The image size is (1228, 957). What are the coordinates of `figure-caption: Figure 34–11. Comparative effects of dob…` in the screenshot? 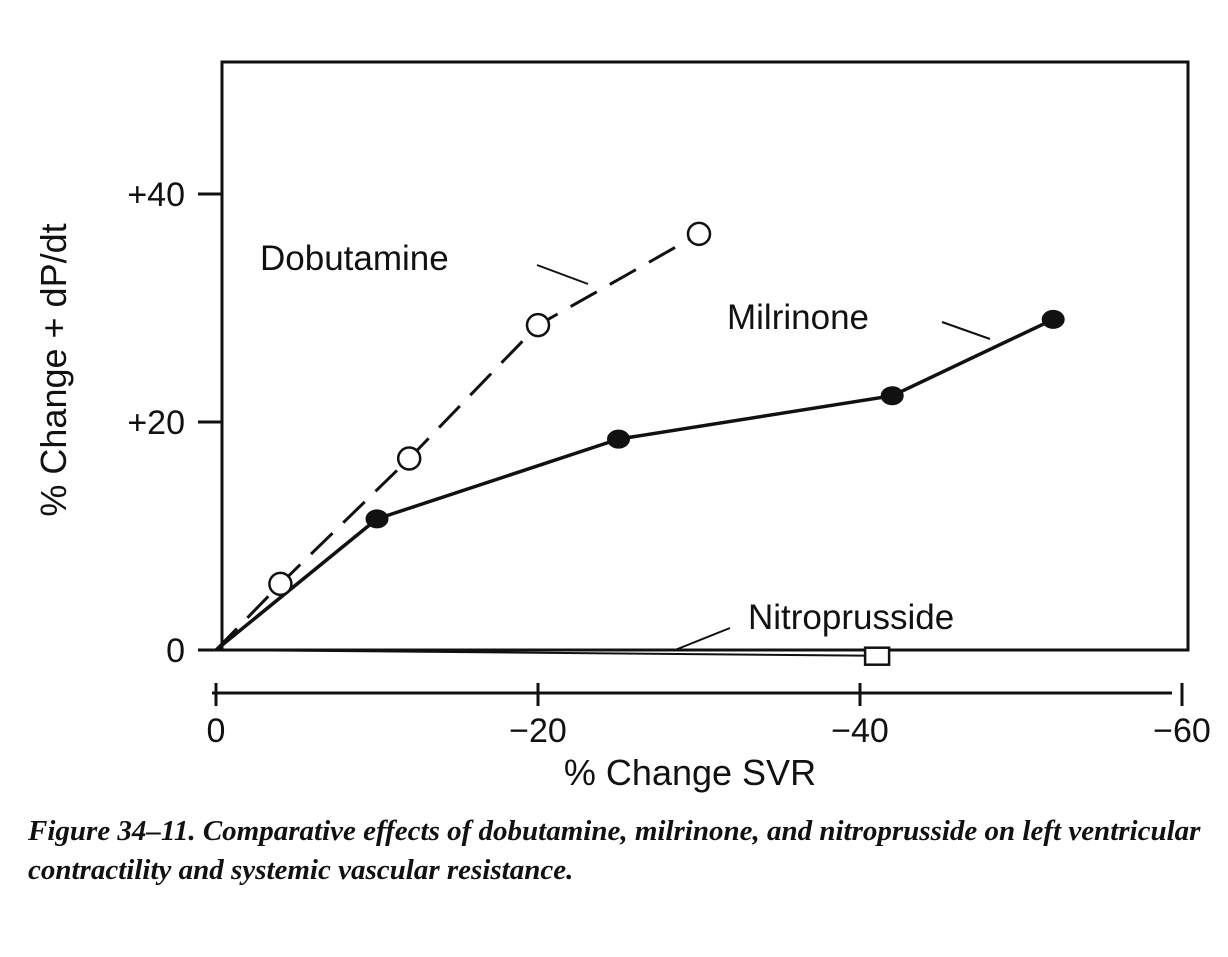 It's located at (614, 850).